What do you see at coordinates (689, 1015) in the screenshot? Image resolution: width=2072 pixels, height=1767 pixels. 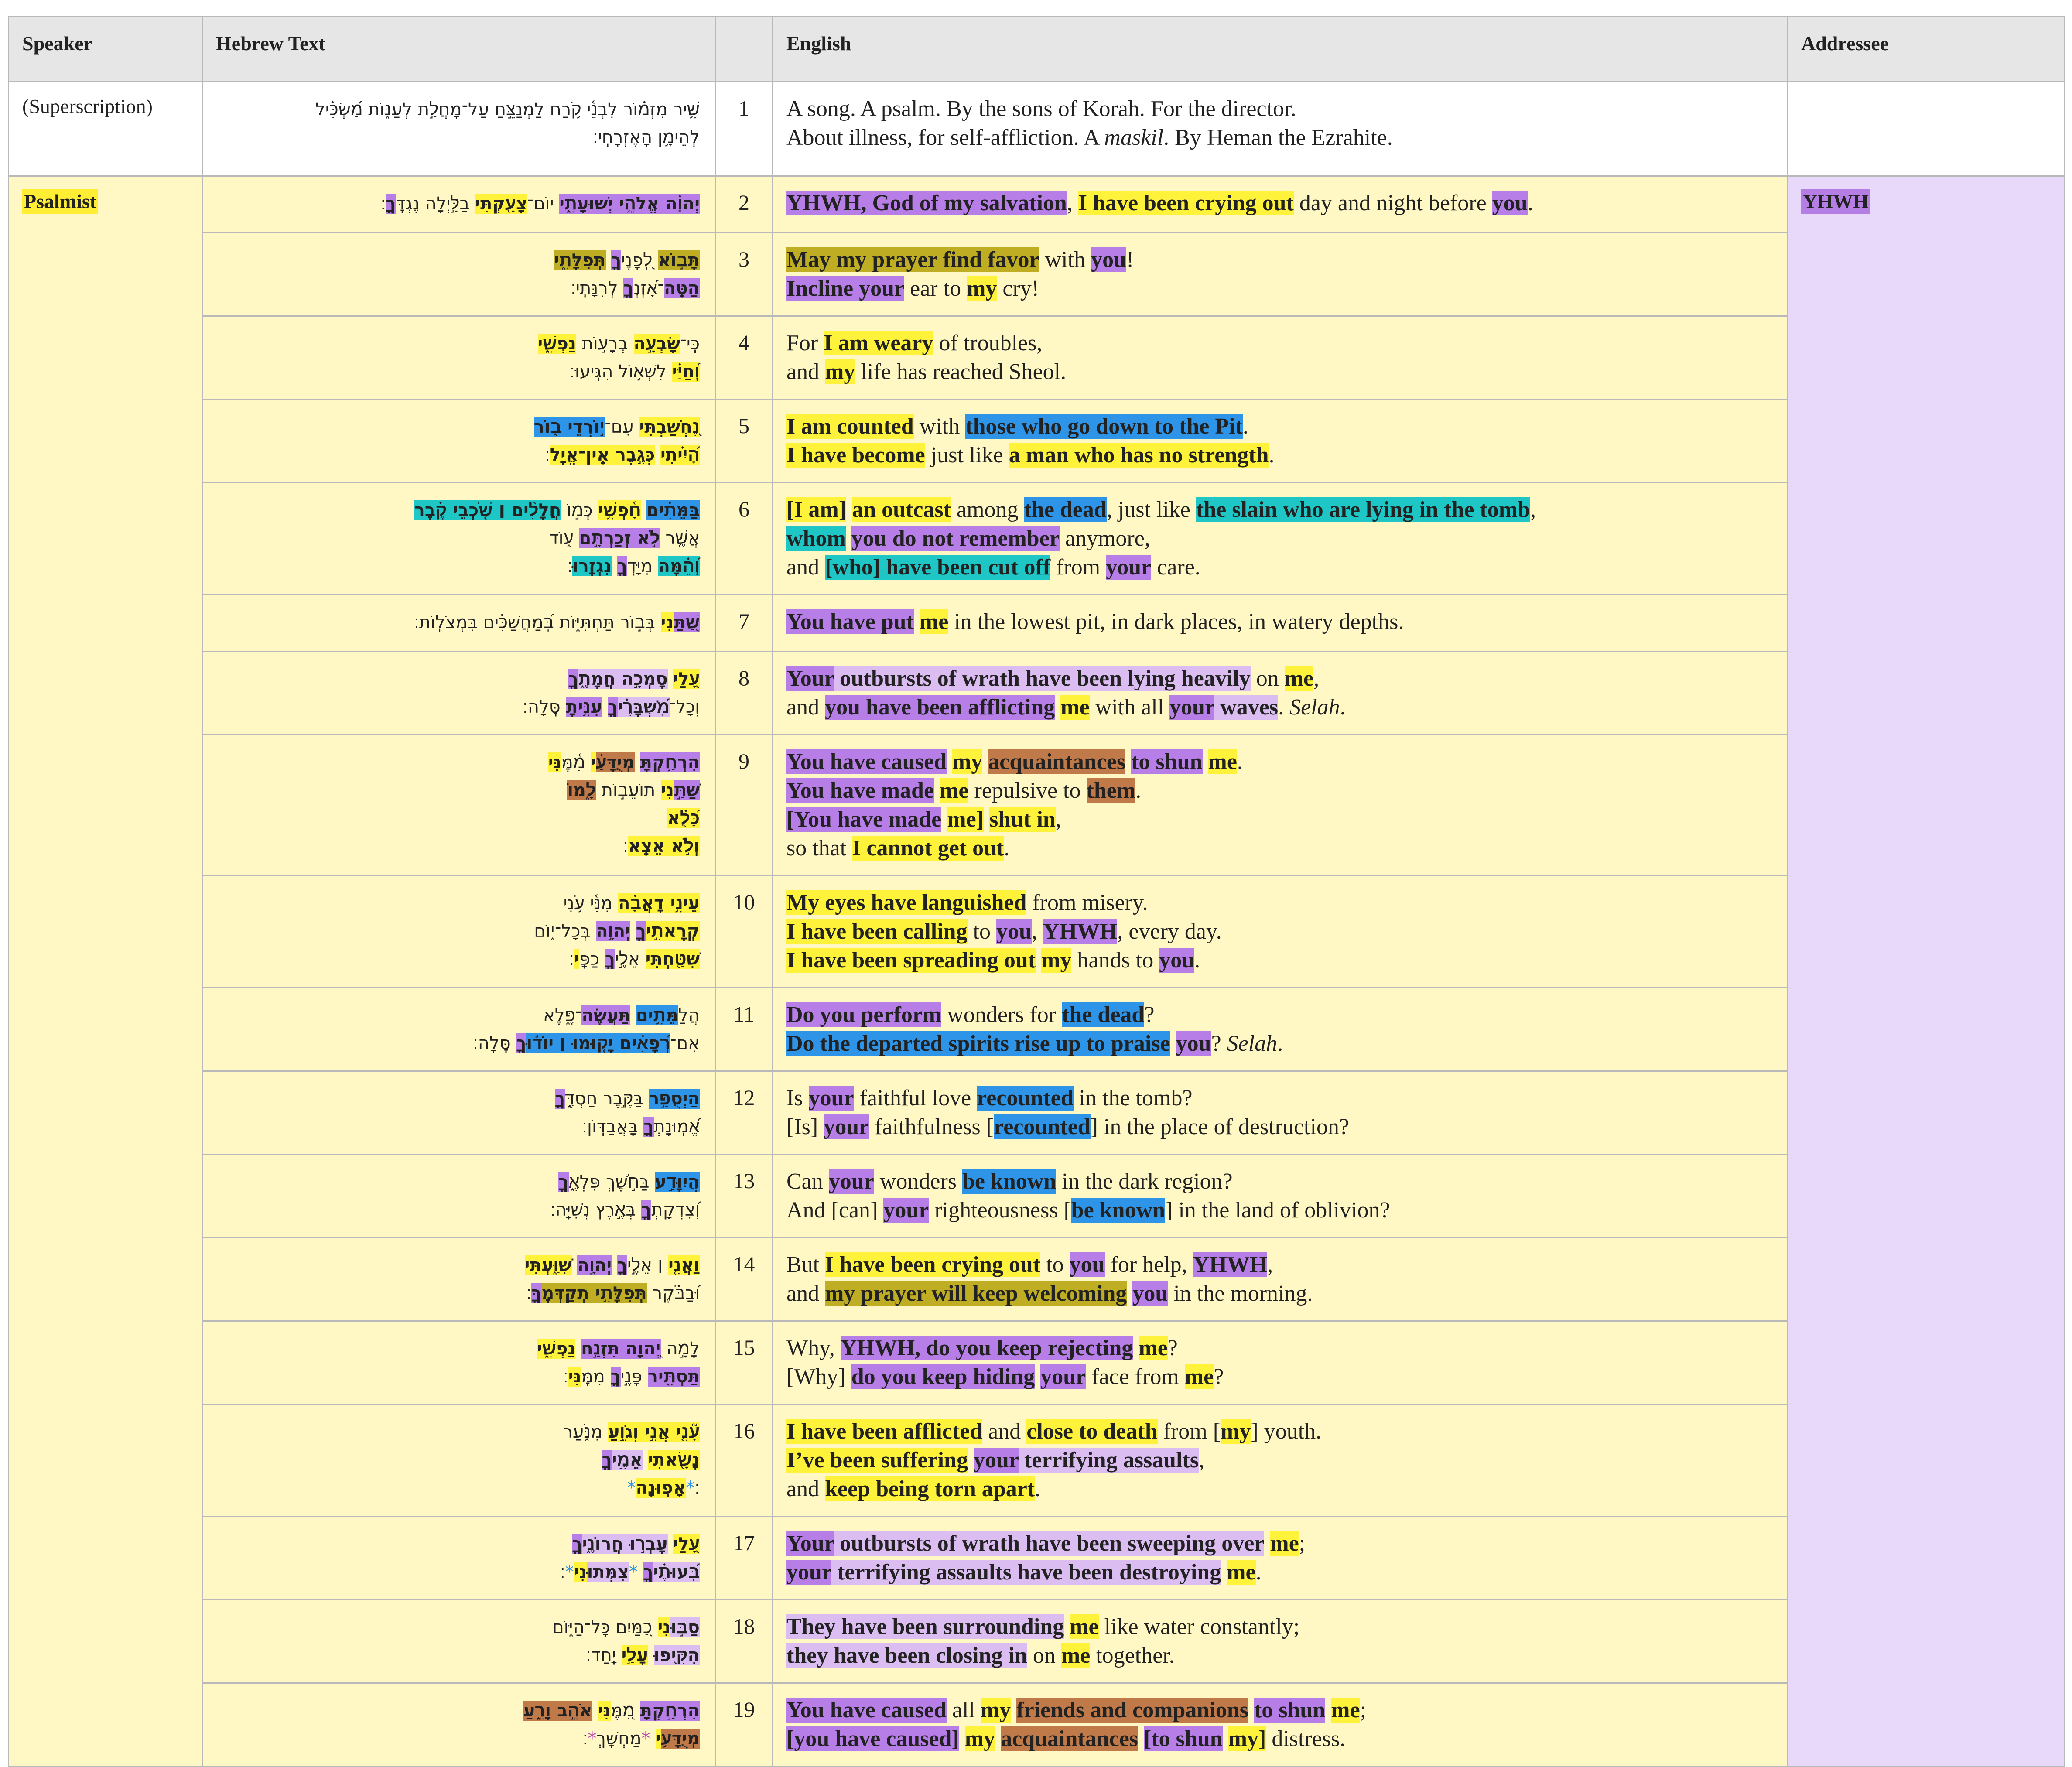 I see `text-segment: הֲלַ` at bounding box center [689, 1015].